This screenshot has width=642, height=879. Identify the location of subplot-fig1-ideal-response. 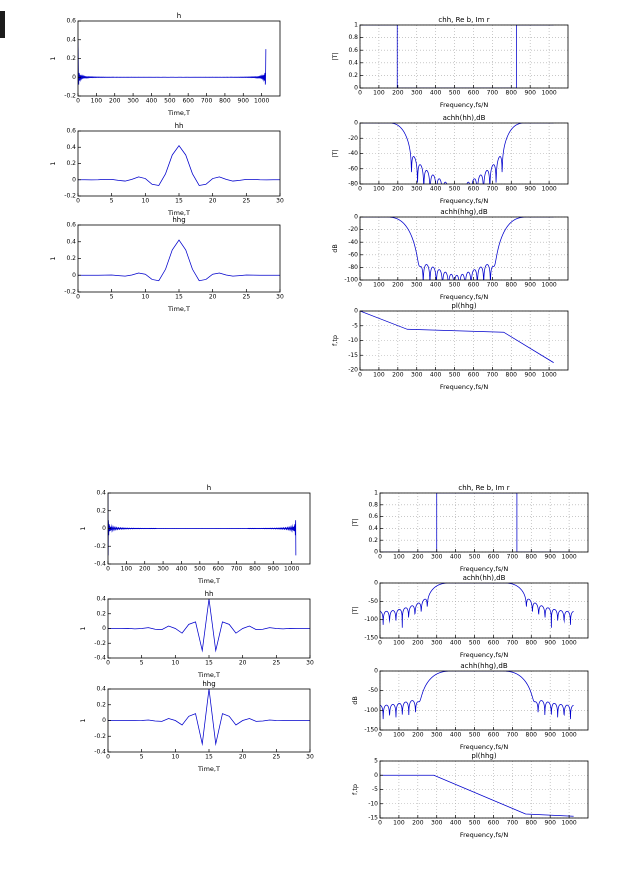
(453, 62).